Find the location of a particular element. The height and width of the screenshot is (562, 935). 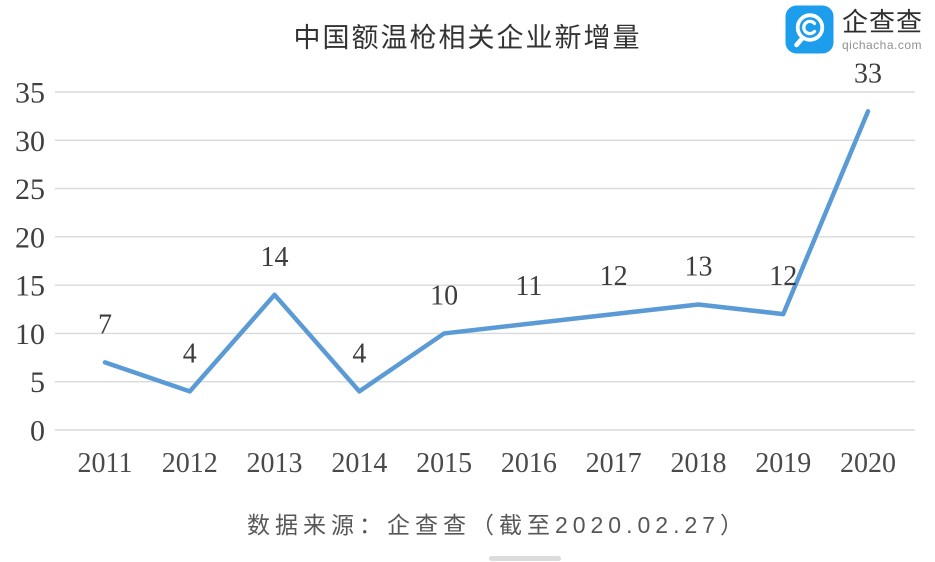

x-tick-label: 2013 is located at coordinates (275, 463).